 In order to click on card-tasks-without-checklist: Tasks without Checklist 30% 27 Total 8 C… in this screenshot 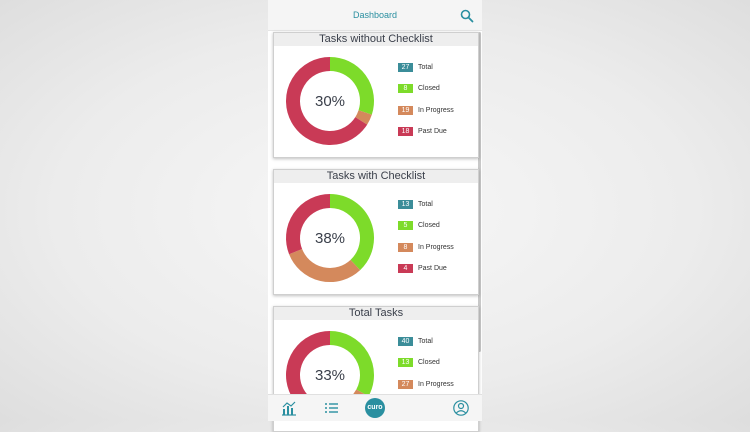, I will do `click(376, 95)`.